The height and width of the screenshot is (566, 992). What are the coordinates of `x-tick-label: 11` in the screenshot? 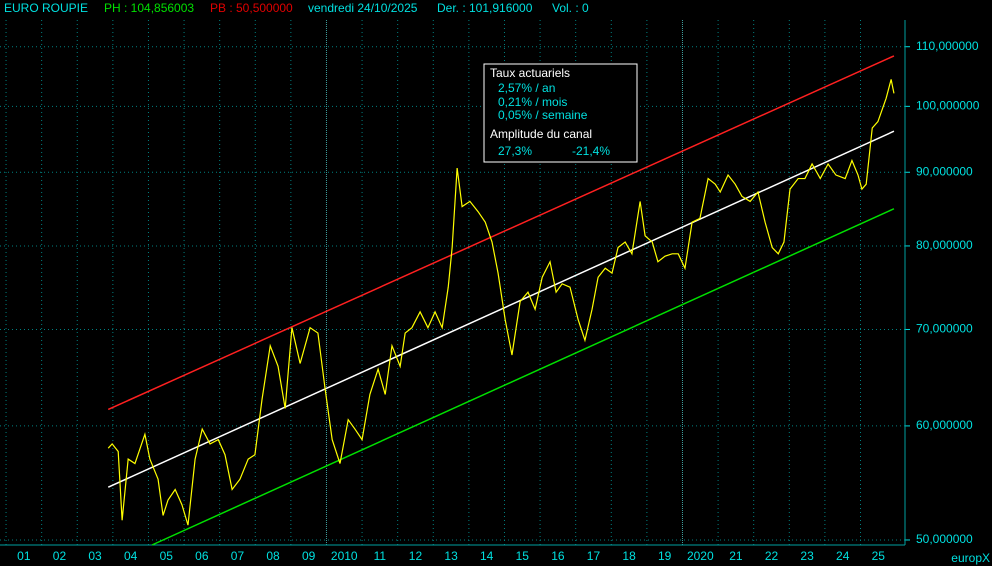 It's located at (380, 556).